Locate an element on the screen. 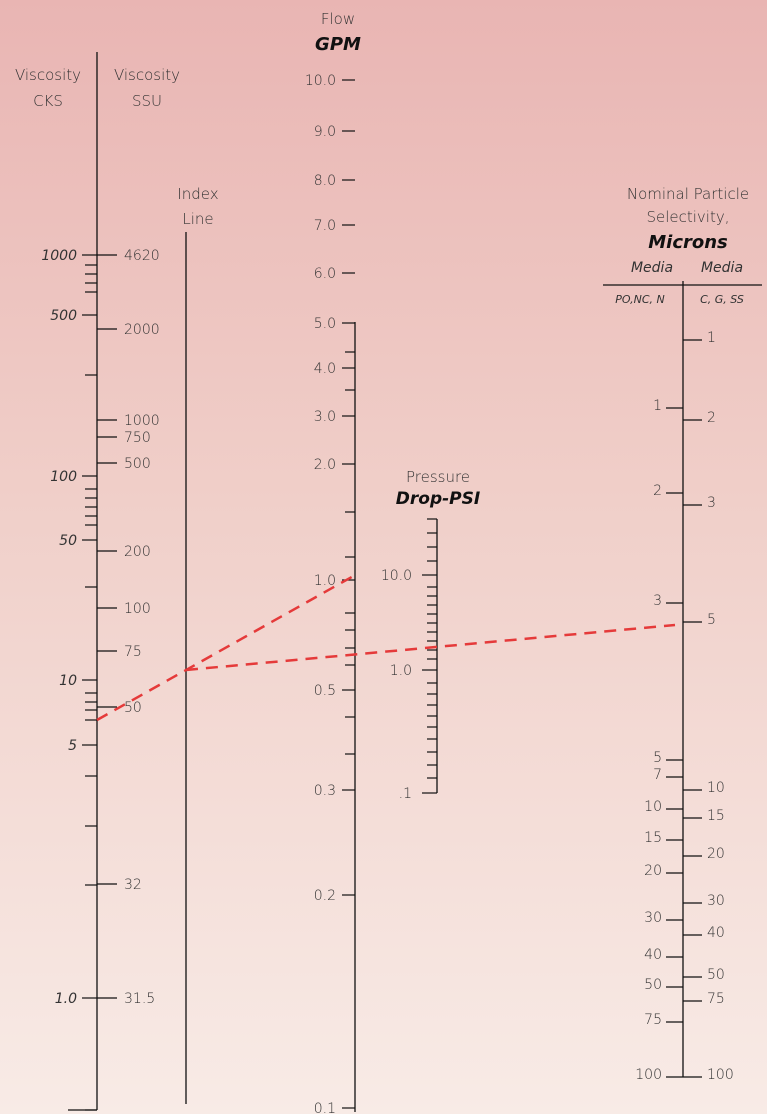  flow-line2: GPM is located at coordinates (338, 44).